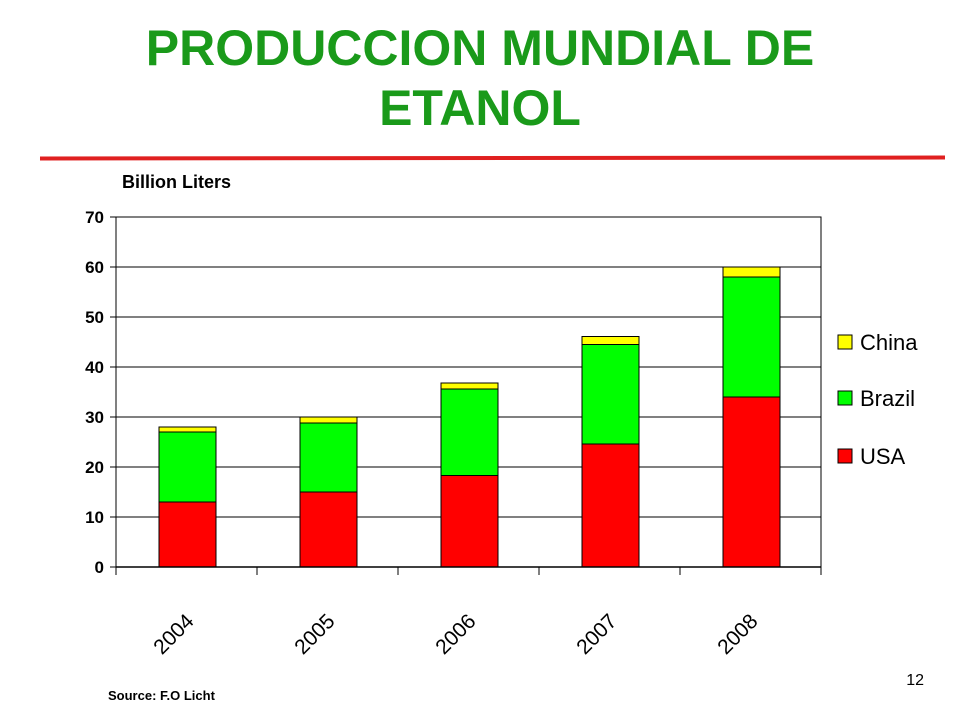 The height and width of the screenshot is (720, 960). I want to click on y-tick-label: 0, so click(99, 567).